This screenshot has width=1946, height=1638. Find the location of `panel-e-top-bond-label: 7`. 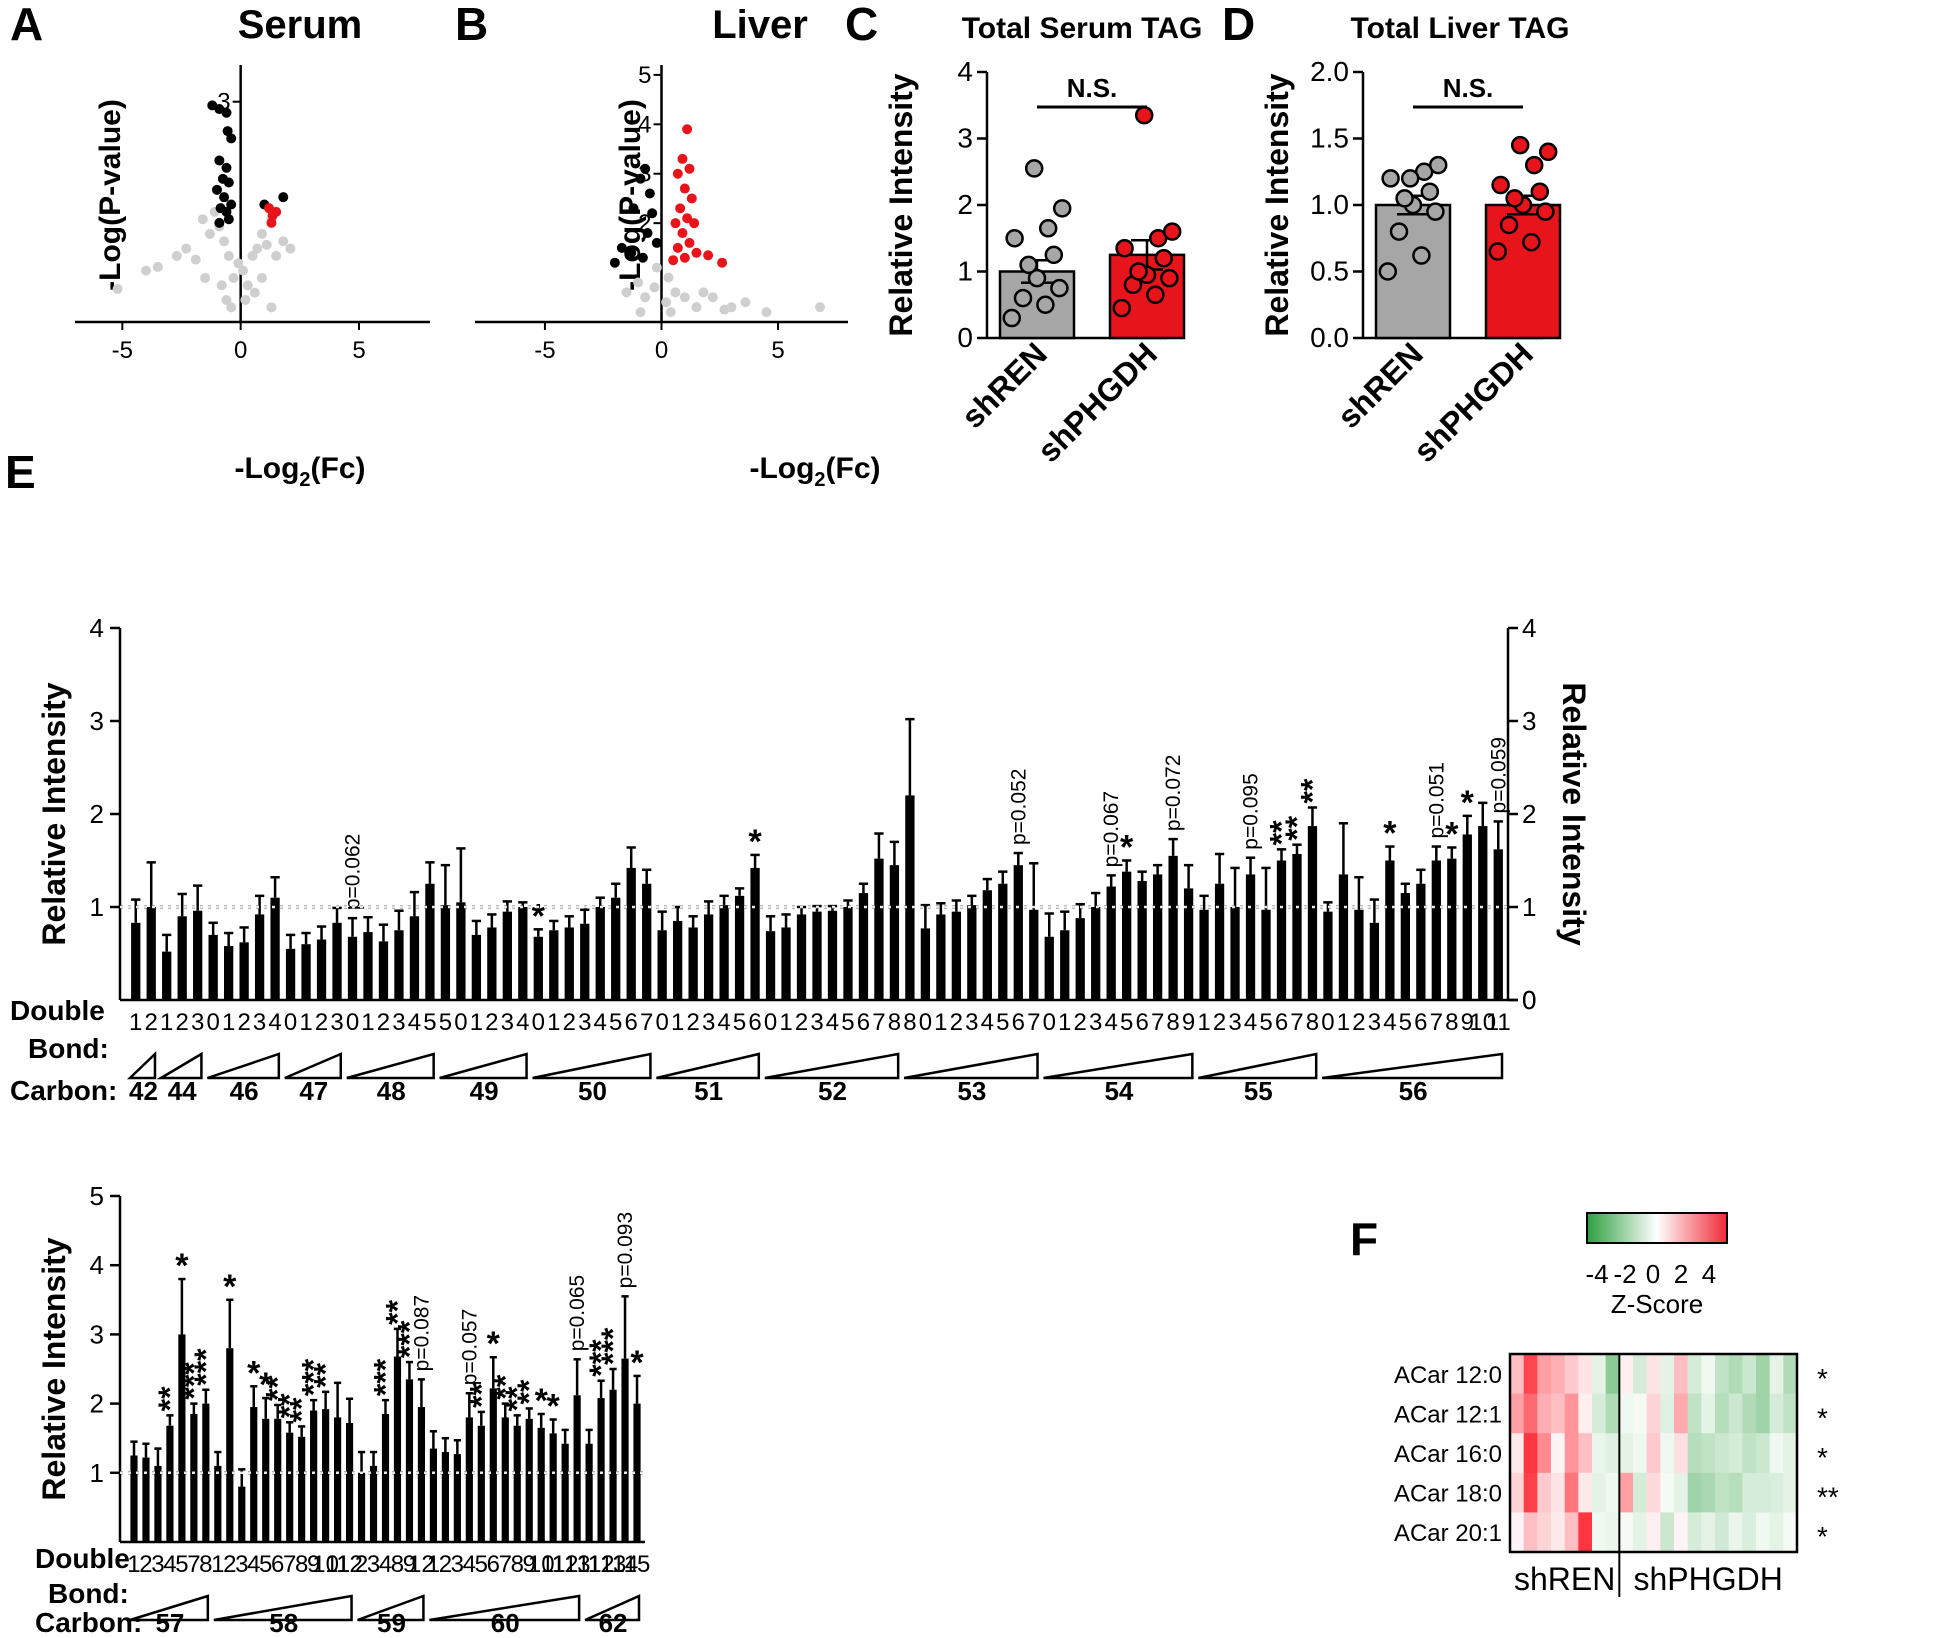

panel-e-top-bond-label: 7 is located at coordinates (646, 1022).